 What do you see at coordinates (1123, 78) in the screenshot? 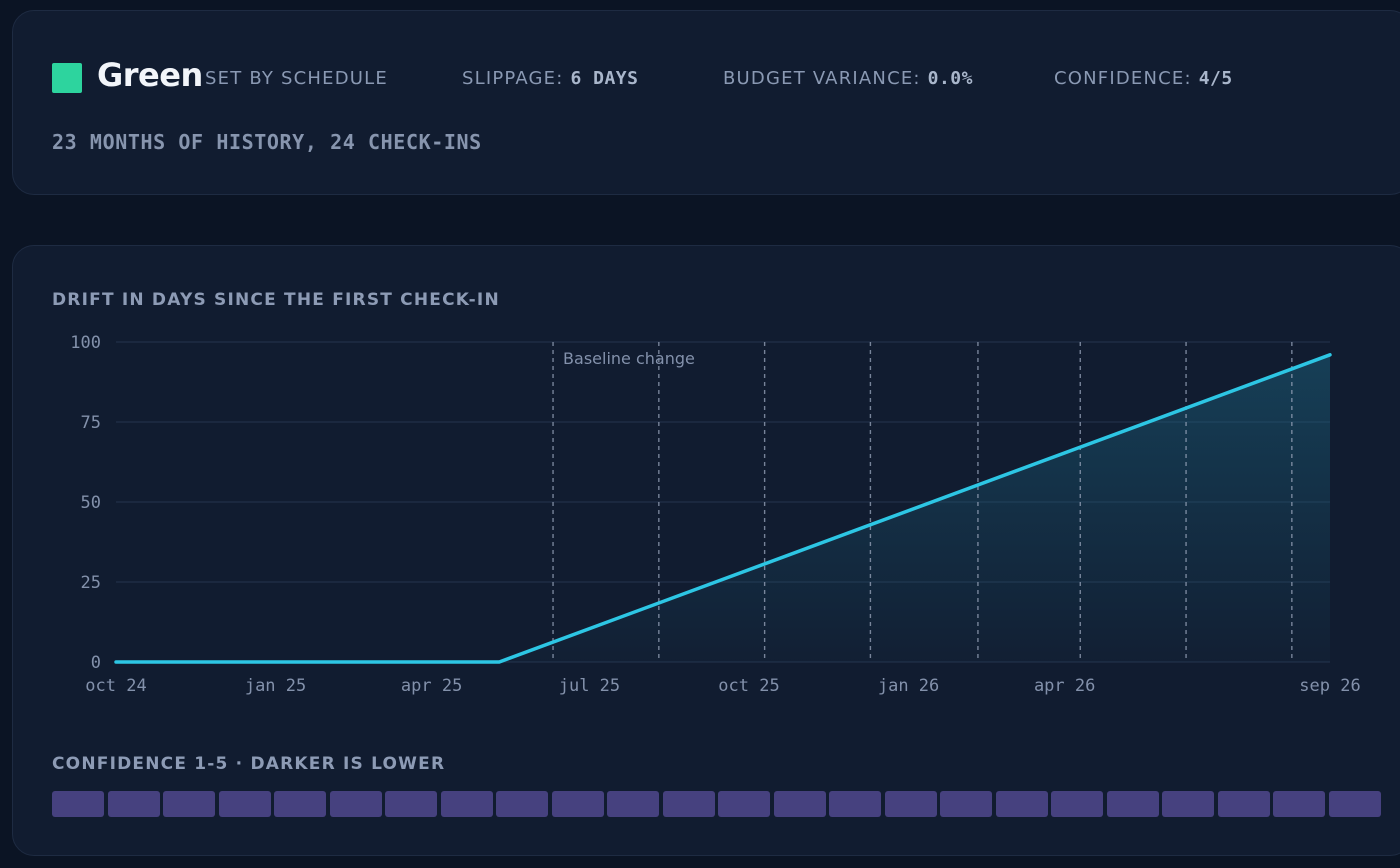
I see `confidence-label: CONFIDENCE:` at bounding box center [1123, 78].